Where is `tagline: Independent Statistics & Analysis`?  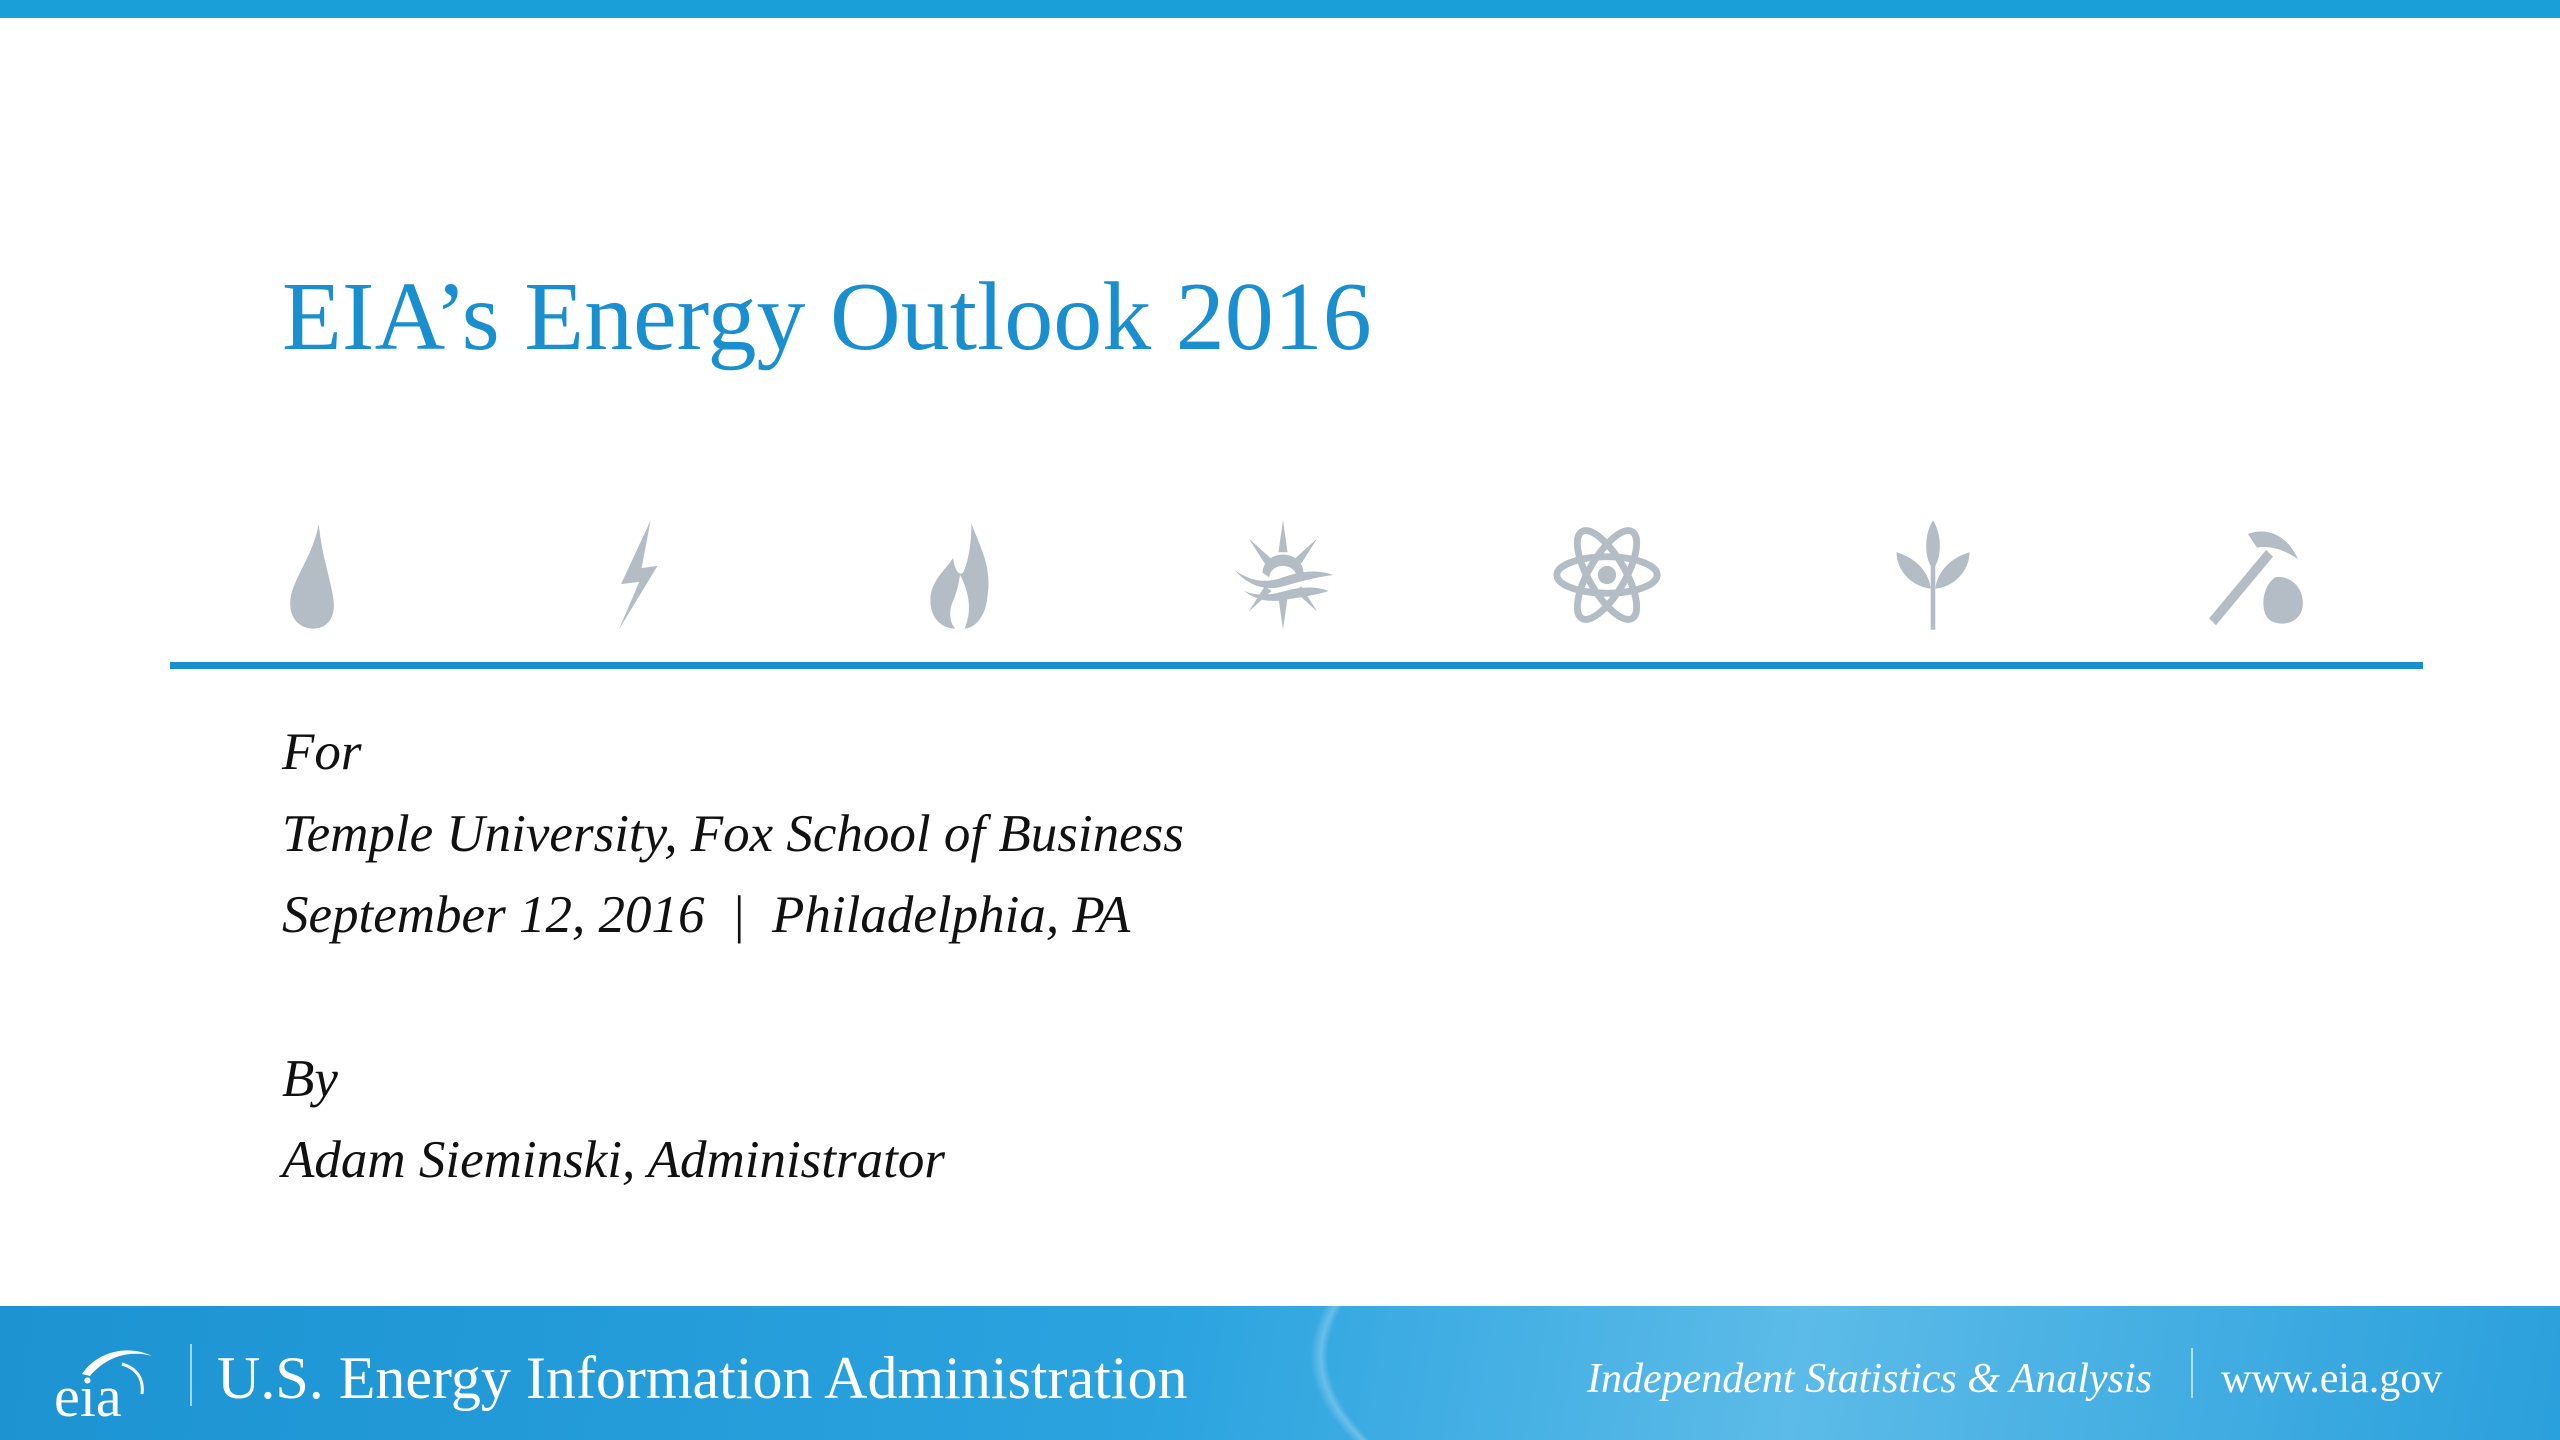
tagline: Independent Statistics & Analysis is located at coordinates (1869, 1379).